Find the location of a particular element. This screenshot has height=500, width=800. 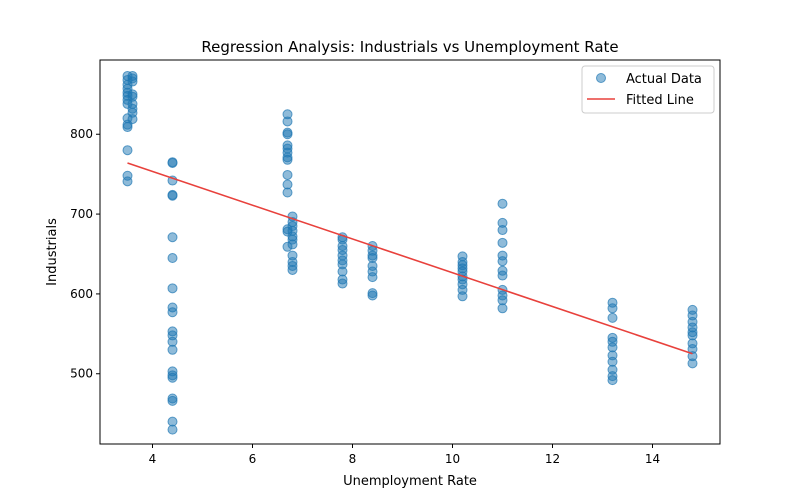

legend-box is located at coordinates (648, 89).